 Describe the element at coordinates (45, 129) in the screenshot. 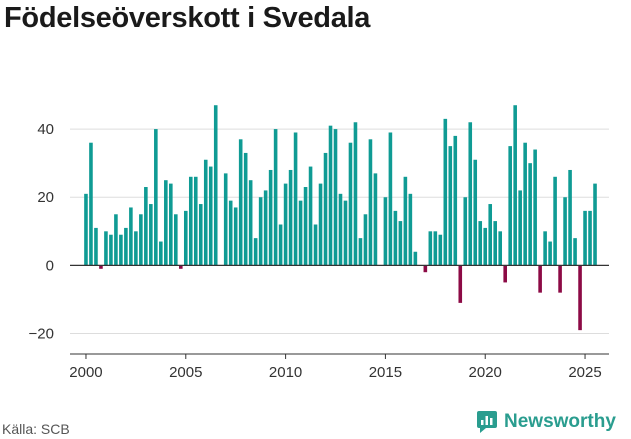

I see `y-tick-label: 40` at that location.